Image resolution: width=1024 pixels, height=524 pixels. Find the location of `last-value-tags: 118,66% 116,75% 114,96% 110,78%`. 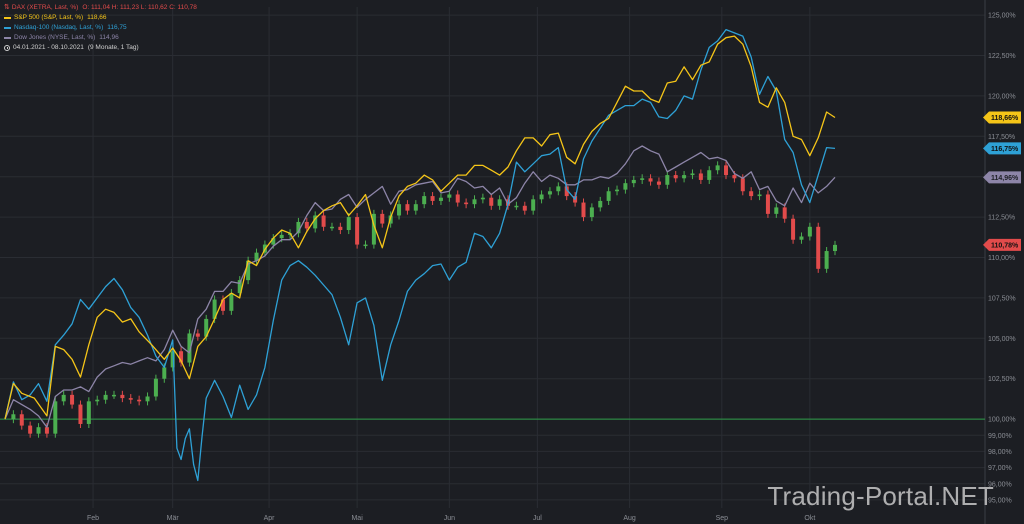

last-value-tags: 118,66% 116,75% 114,96% 110,78% is located at coordinates (1002, 181).